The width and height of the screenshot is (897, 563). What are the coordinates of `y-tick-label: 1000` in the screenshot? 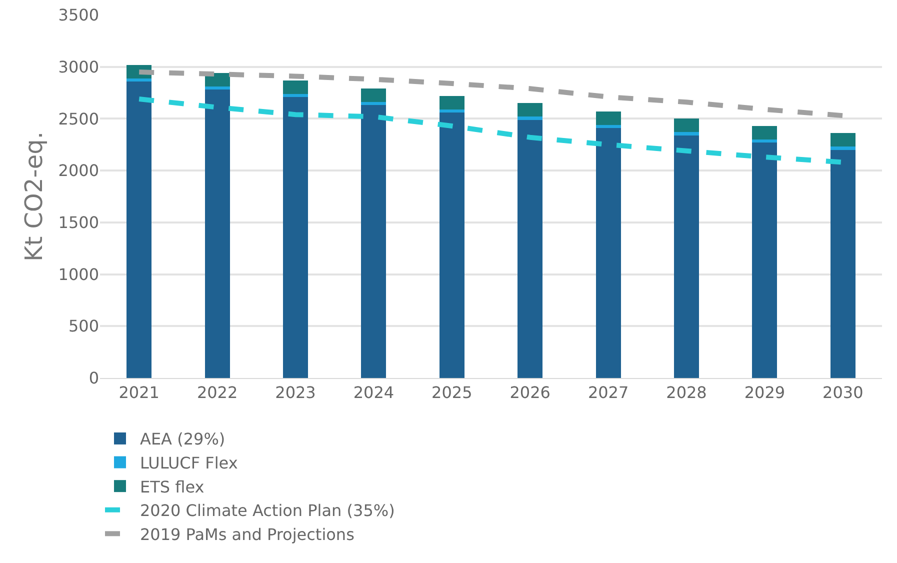 It's located at (78, 274).